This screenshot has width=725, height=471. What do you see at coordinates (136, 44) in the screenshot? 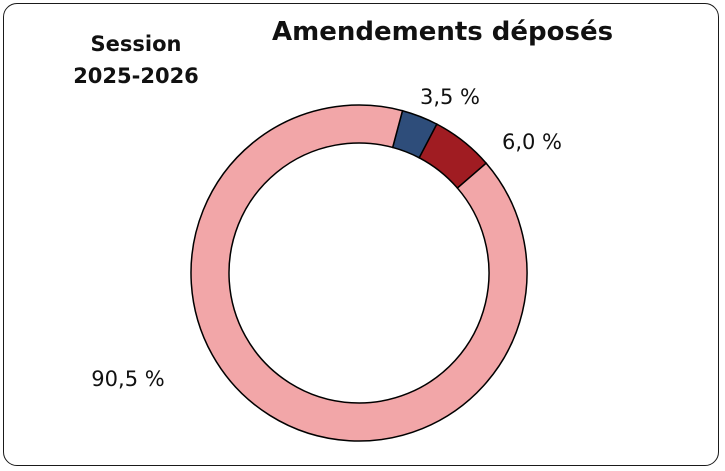
I see `session-label-line-1: Session` at bounding box center [136, 44].